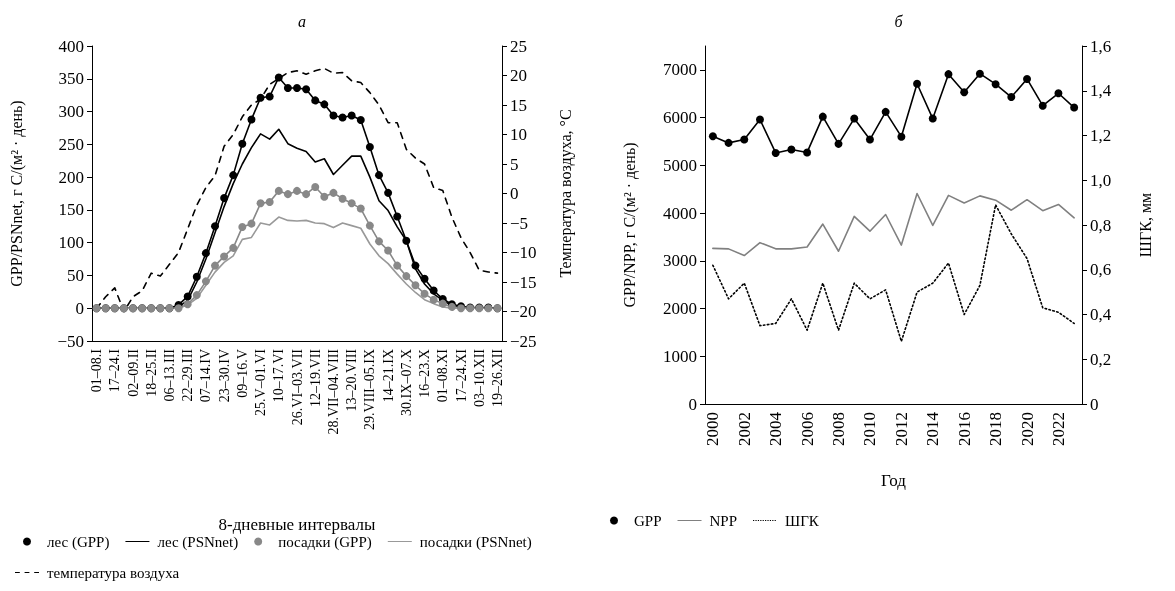 The width and height of the screenshot is (1175, 591). What do you see at coordinates (680, 70) in the screenshot?
I see `y-tick-label: 7000` at bounding box center [680, 70].